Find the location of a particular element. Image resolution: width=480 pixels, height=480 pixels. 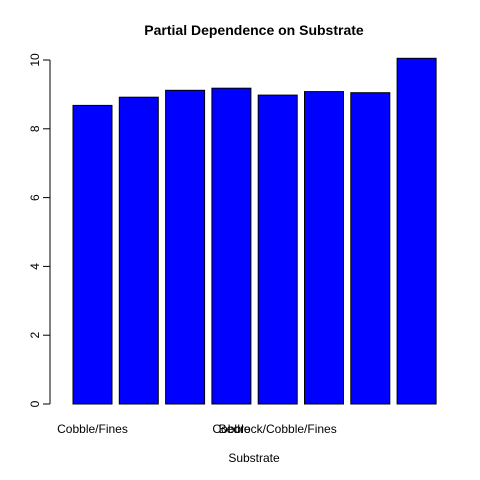

y-tick-label-2: 2 is located at coordinates (35, 335).